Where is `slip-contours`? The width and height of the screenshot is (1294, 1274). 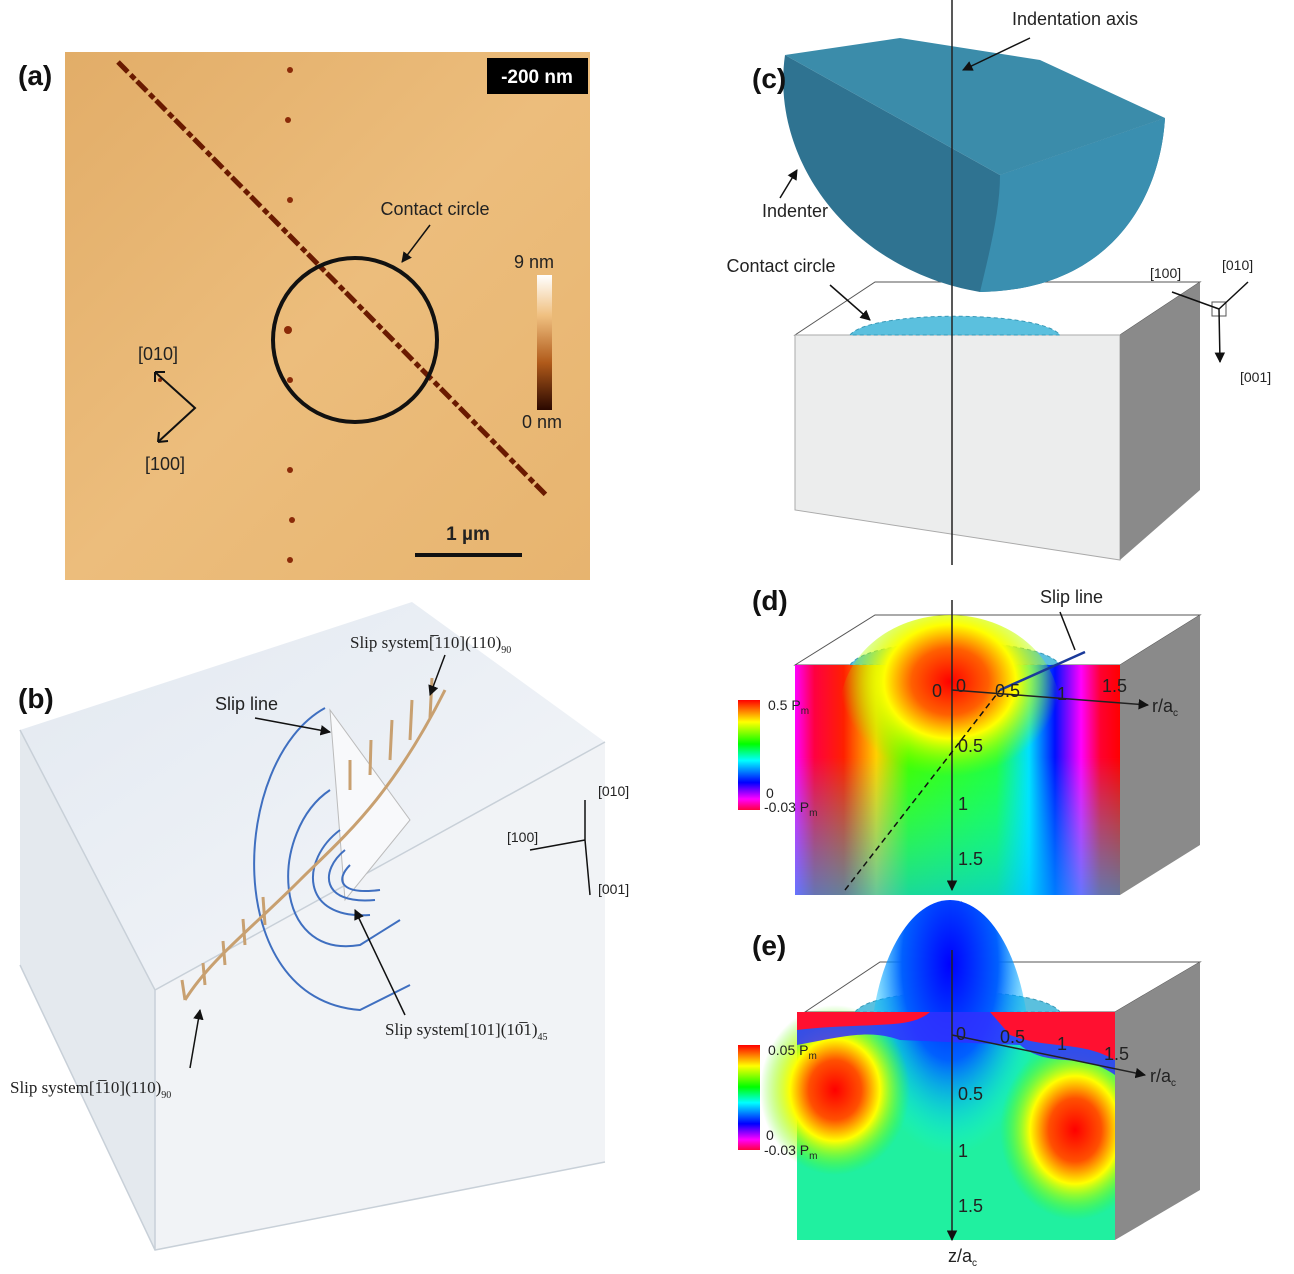 slip-contours is located at coordinates (332, 859).